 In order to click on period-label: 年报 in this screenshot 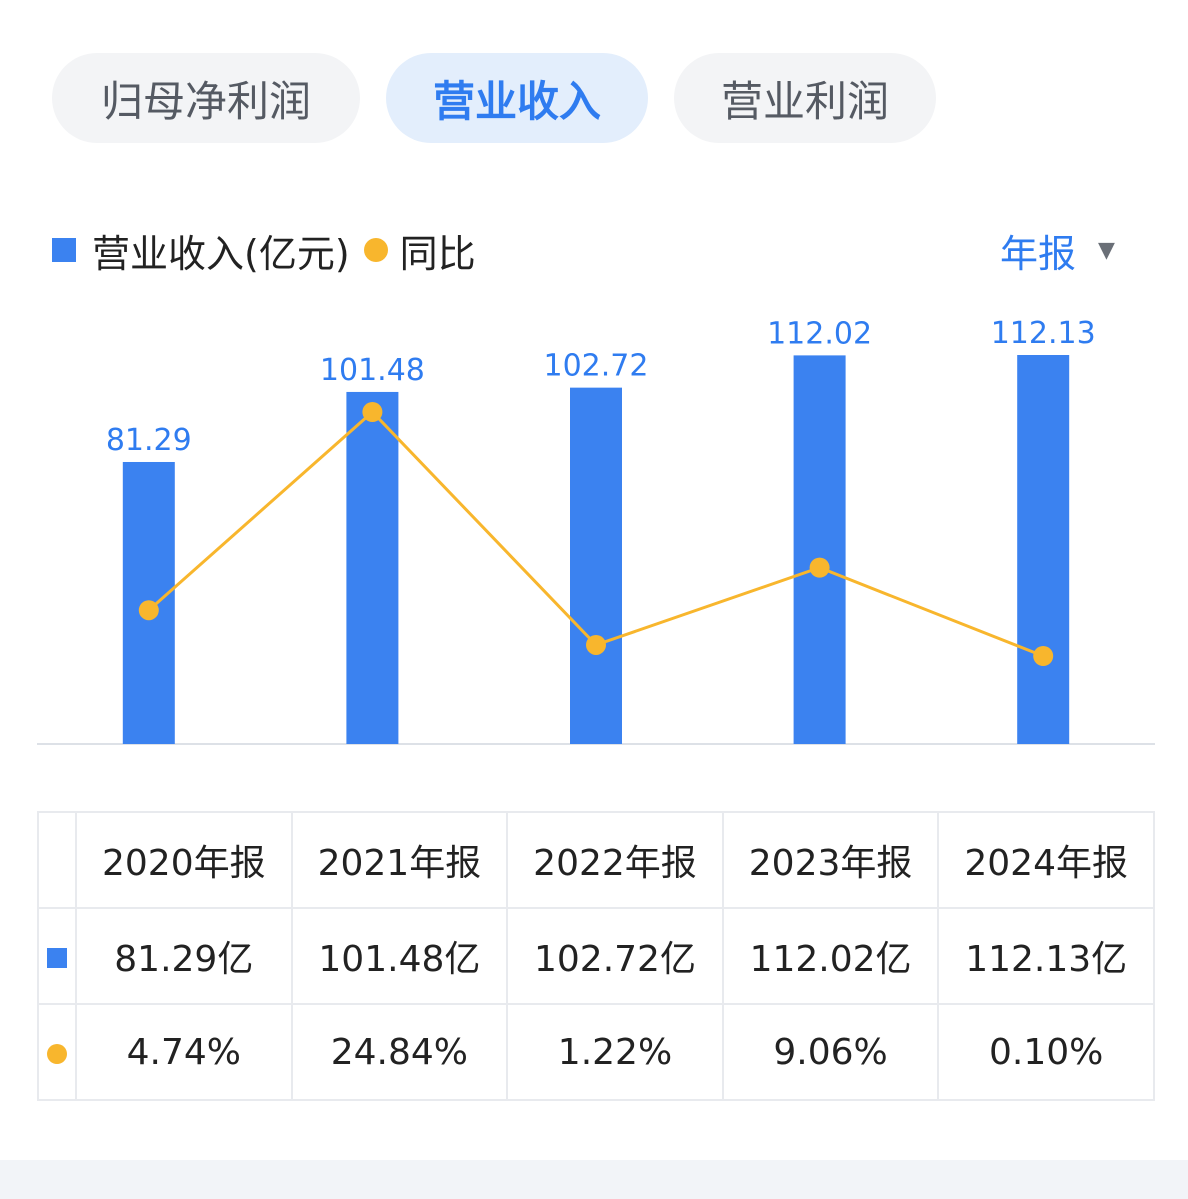, I will do `click(1038, 253)`.